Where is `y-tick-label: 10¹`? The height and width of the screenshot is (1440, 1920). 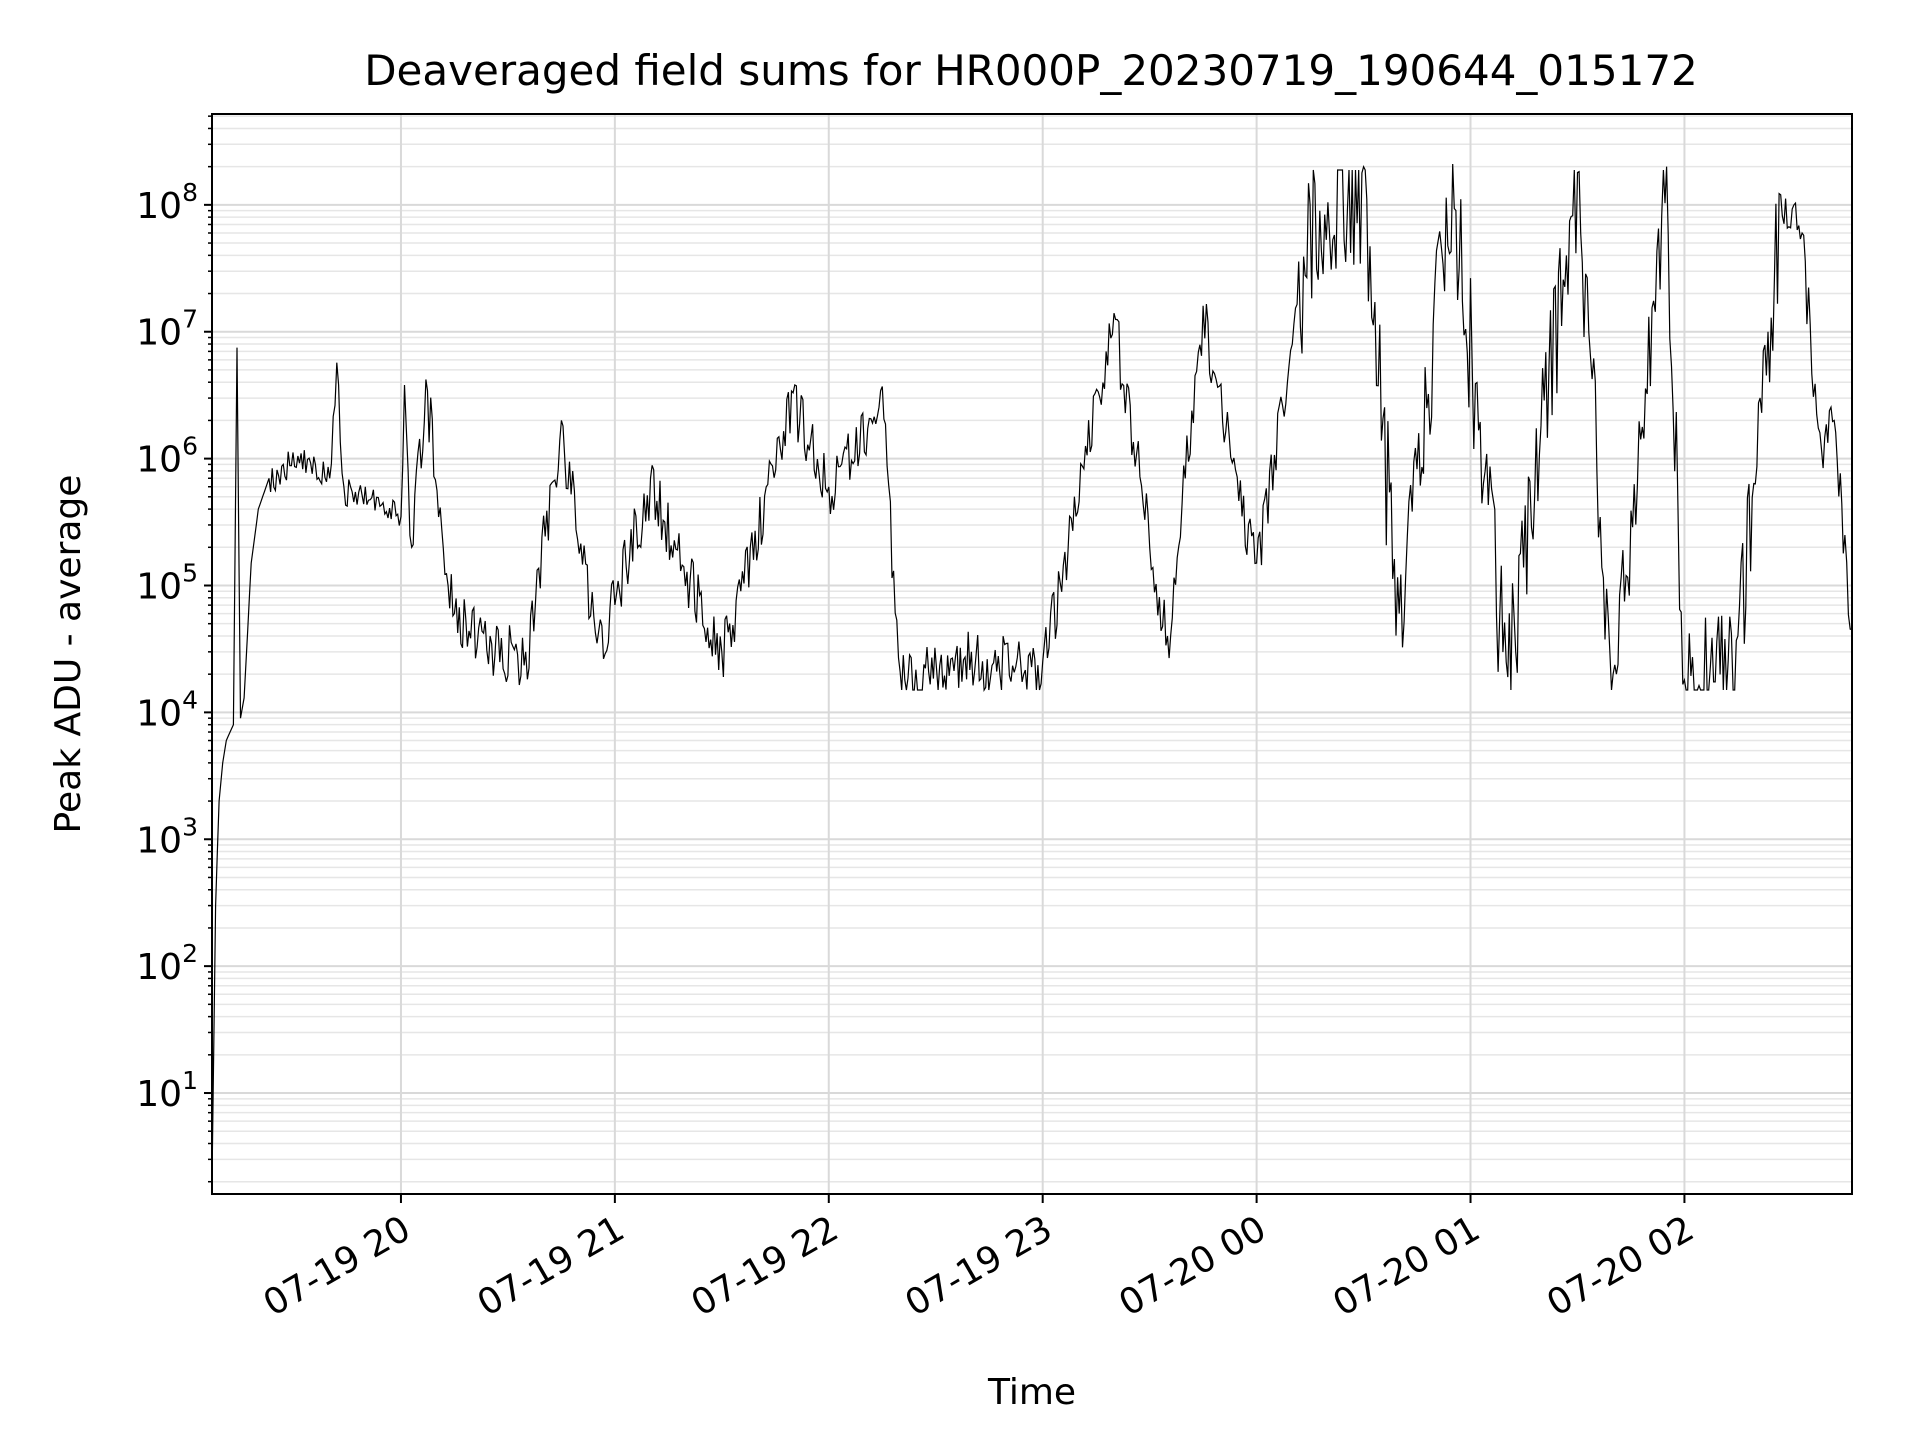 y-tick-label: 10¹ is located at coordinates (167, 1090).